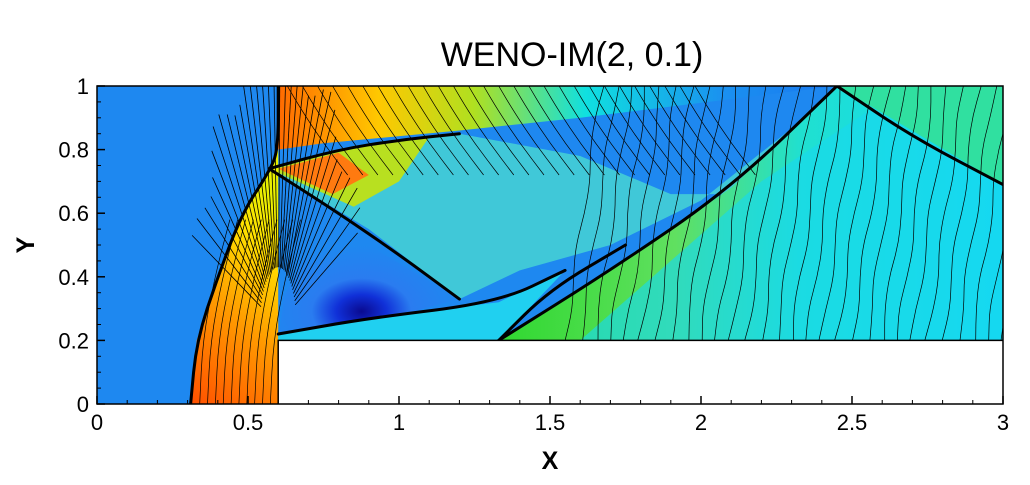 The width and height of the screenshot is (1030, 485). I want to click on top-reflected, so click(919, 136).